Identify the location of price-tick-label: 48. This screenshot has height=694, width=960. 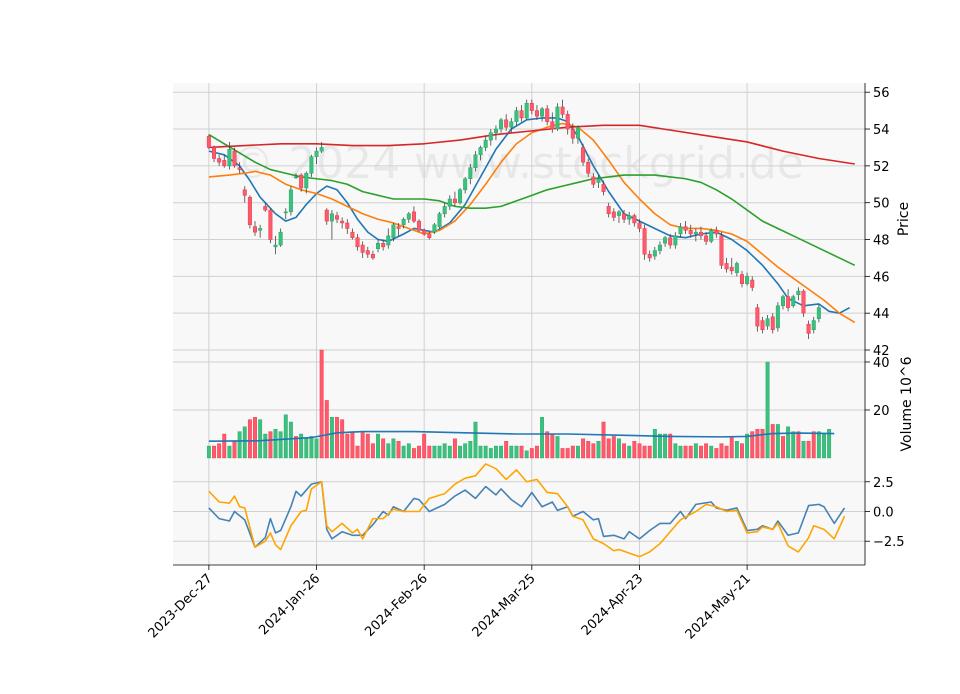
(881, 241).